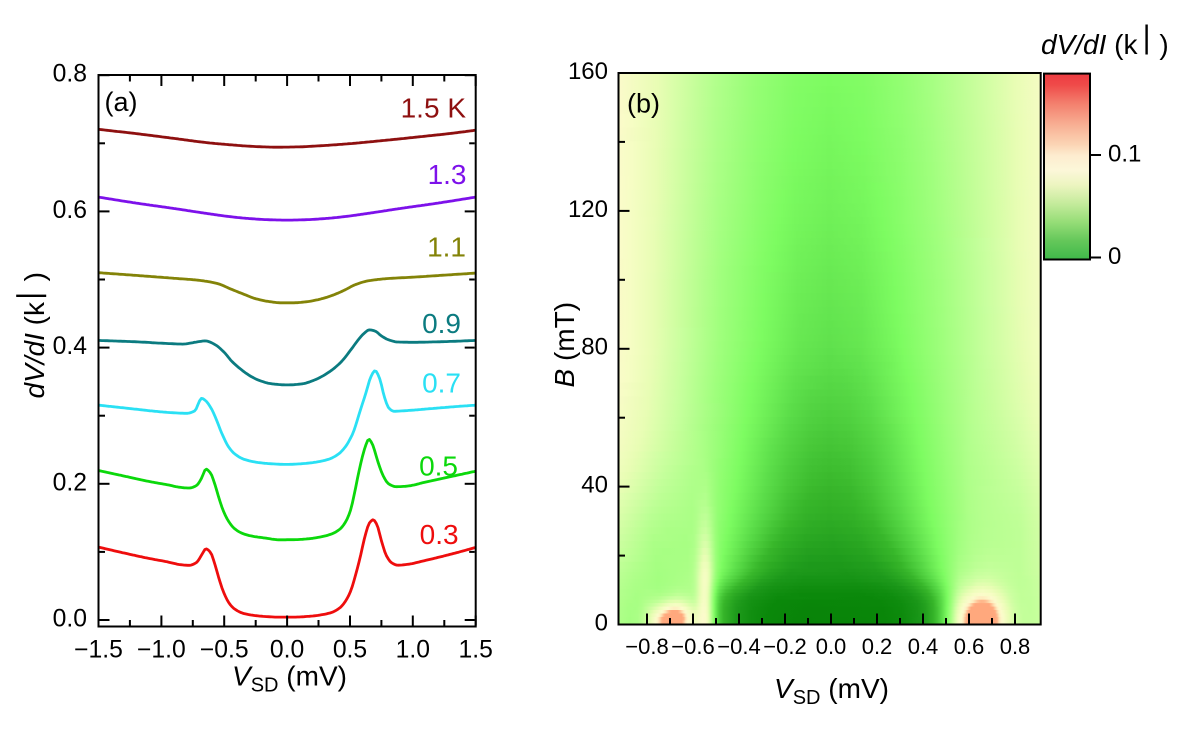 This screenshot has height=736, width=1200. What do you see at coordinates (121, 102) in the screenshot?
I see `svg-text: (a)` at bounding box center [121, 102].